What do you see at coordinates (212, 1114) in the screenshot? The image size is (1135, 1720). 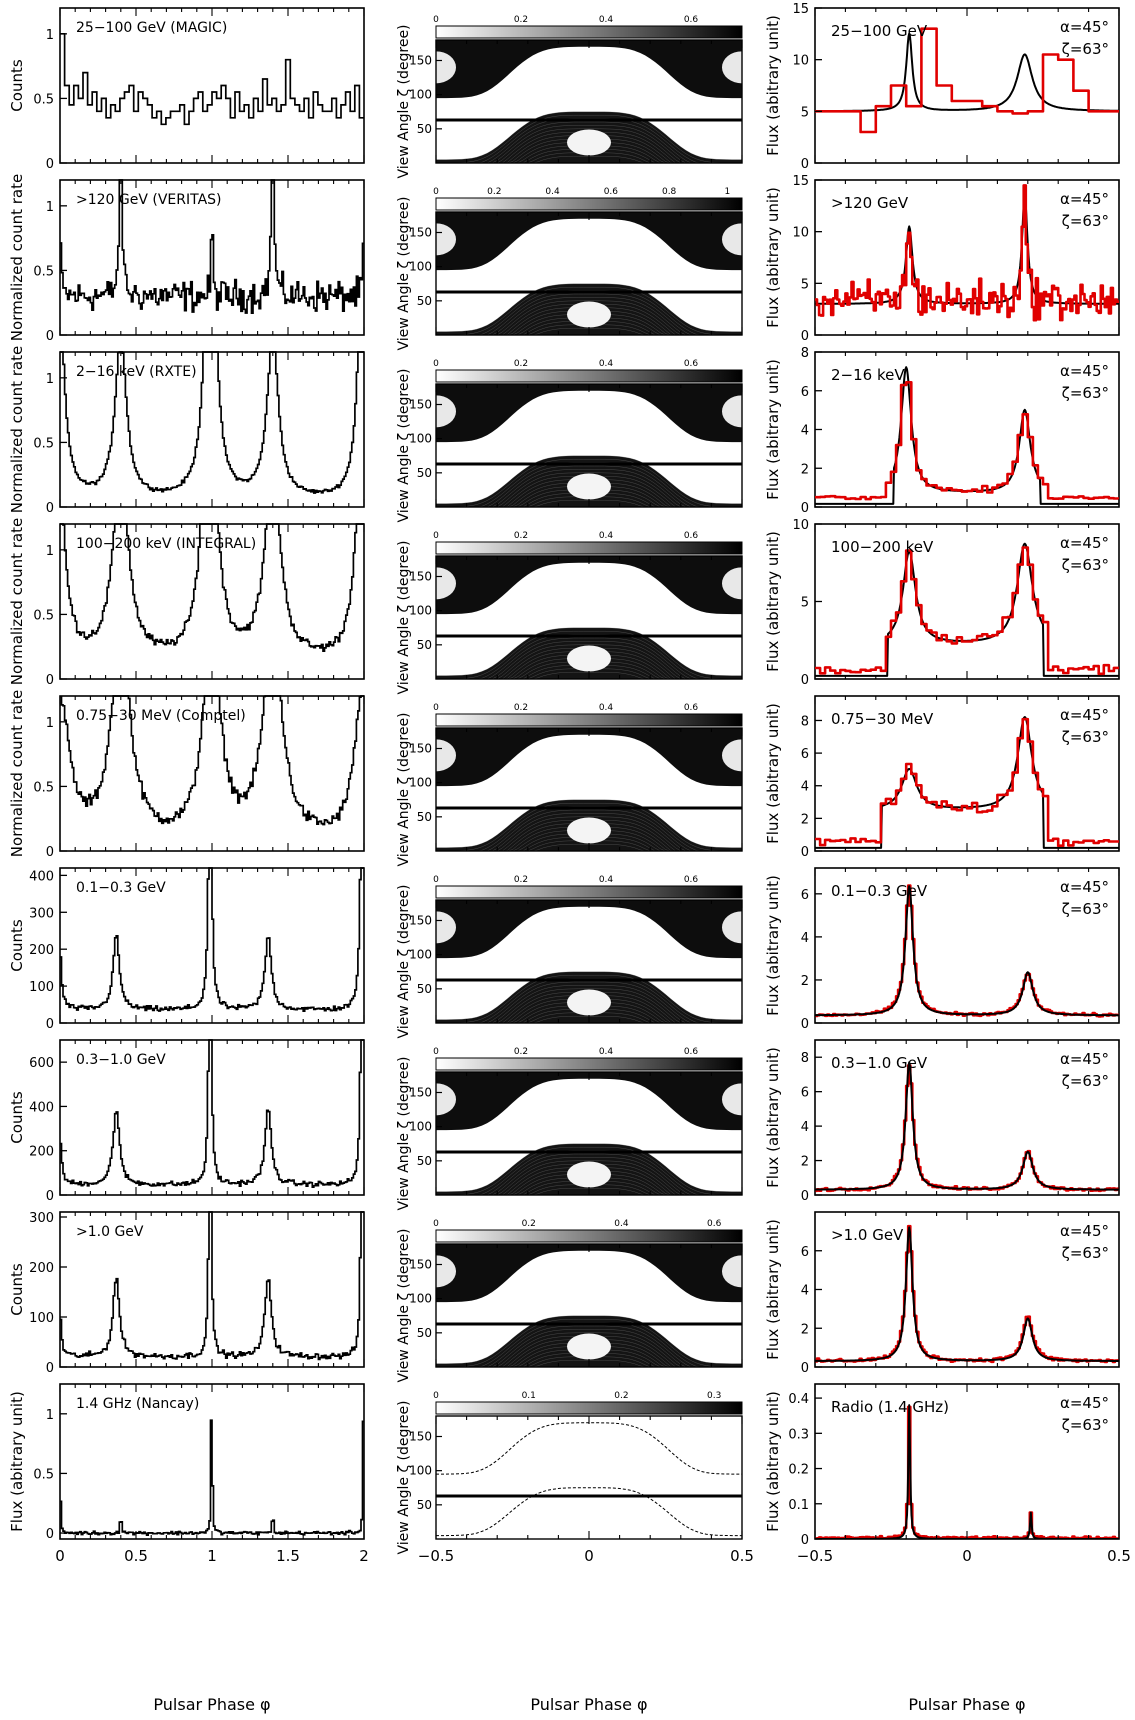 I see `observed-light-curve` at bounding box center [212, 1114].